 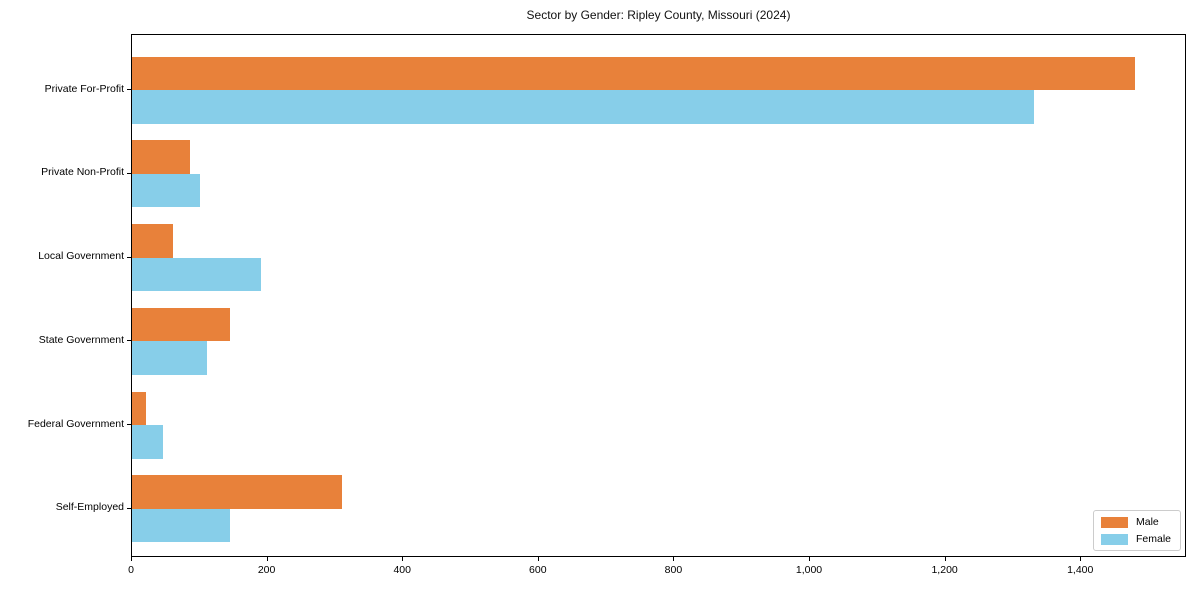 What do you see at coordinates (402, 570) in the screenshot?
I see `x-tick-label: 400` at bounding box center [402, 570].